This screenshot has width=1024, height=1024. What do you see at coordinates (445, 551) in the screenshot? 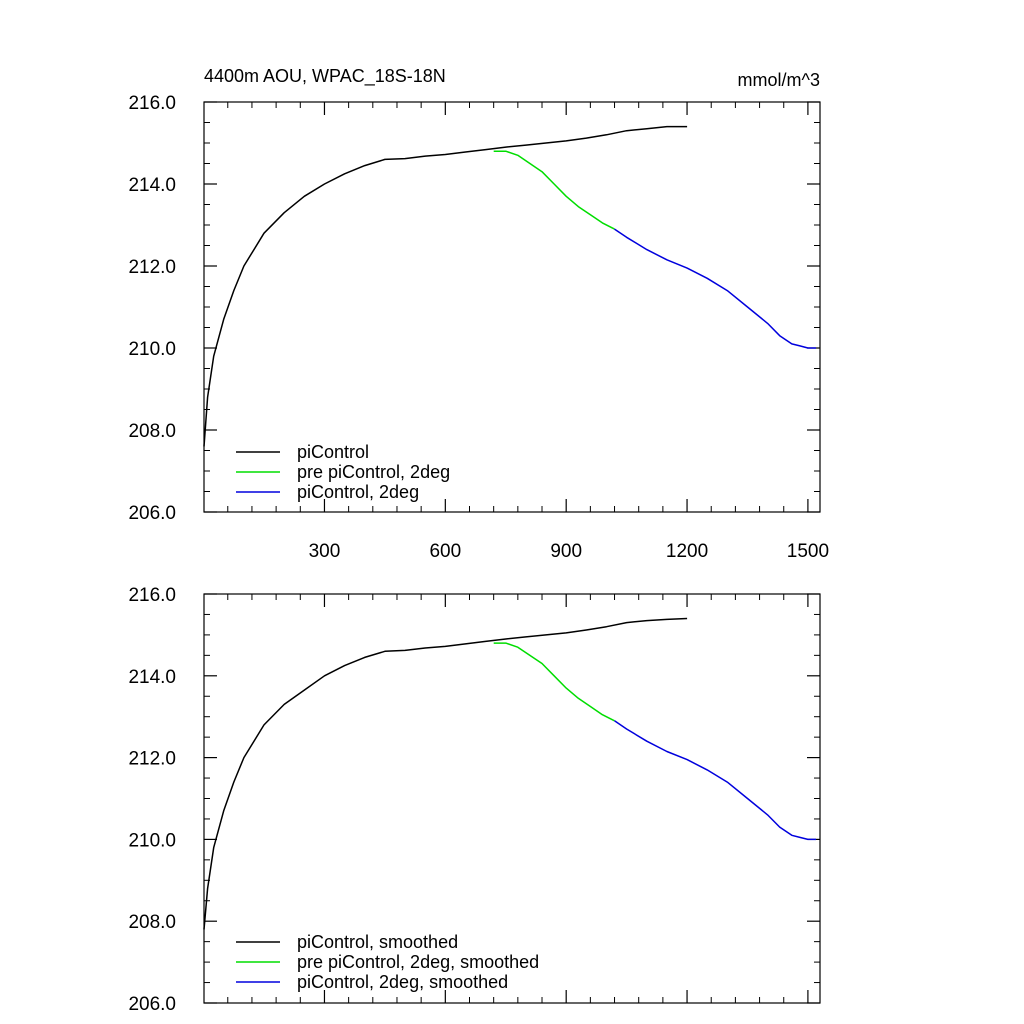
I see `x-tick-label: 600` at bounding box center [445, 551].